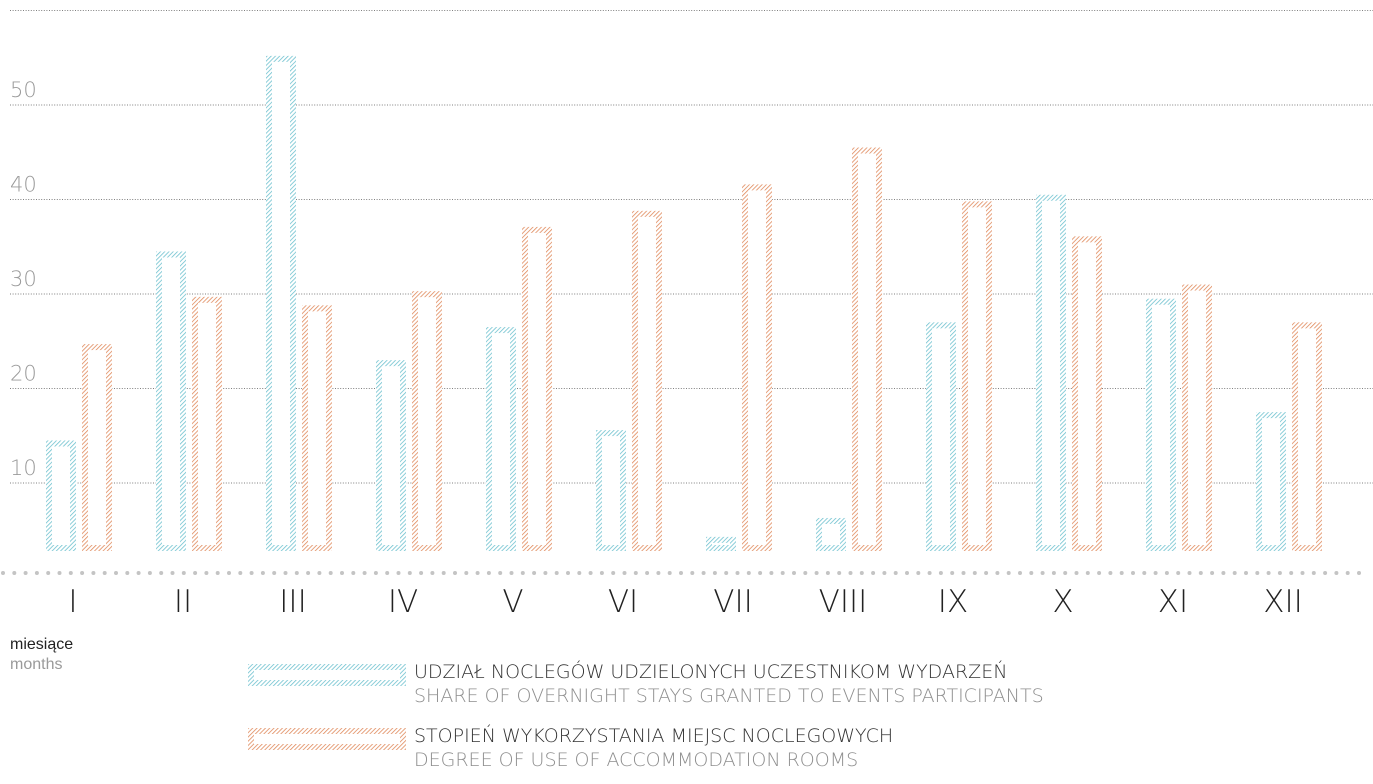 The width and height of the screenshot is (1373, 784). Describe the element at coordinates (831, 534) in the screenshot. I see `bar-share-VIII` at that location.